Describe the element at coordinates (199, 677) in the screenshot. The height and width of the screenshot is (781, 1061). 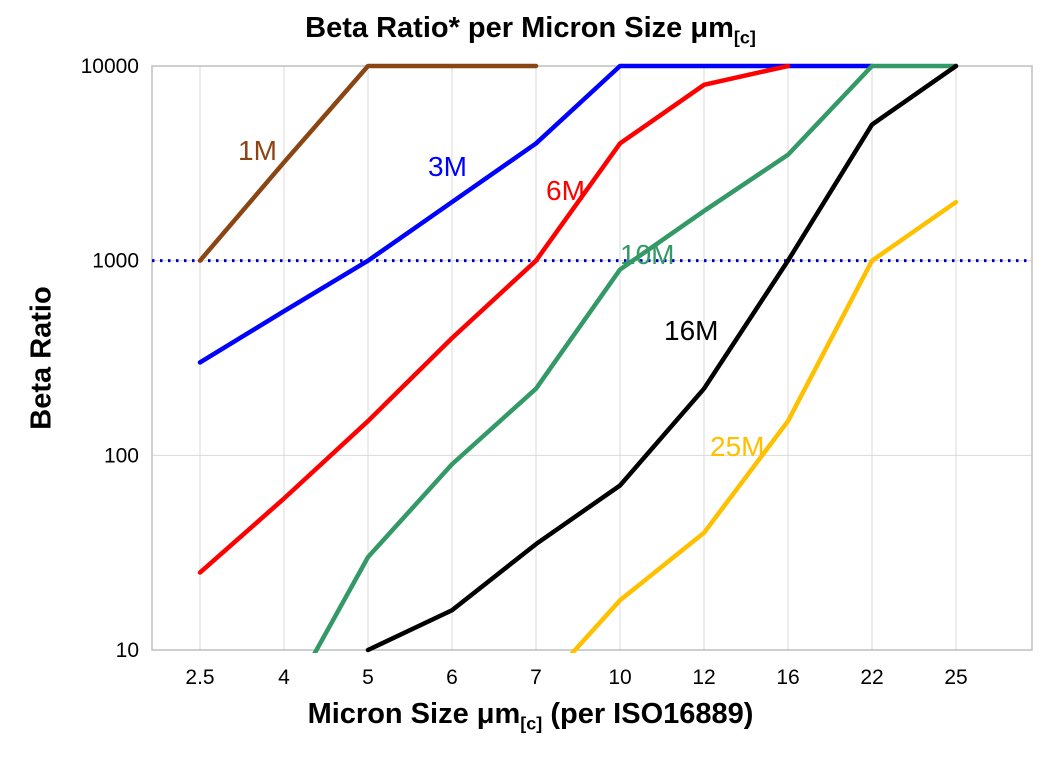
I see `x-tick-label: 2.5` at that location.